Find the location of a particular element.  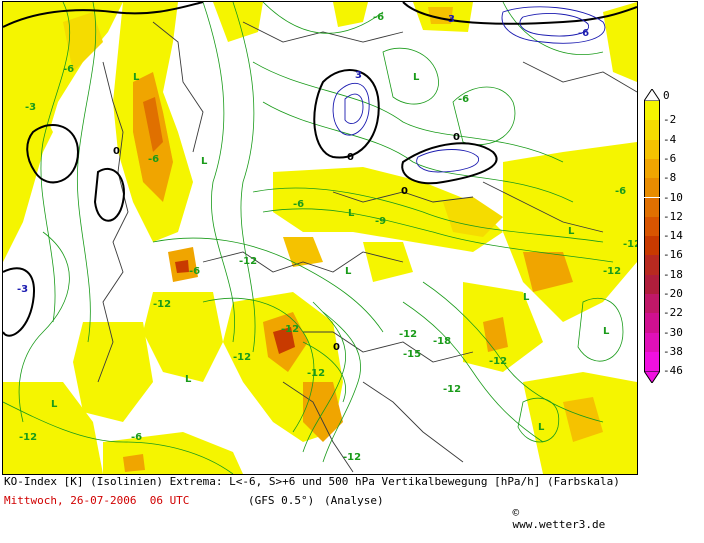

caption-model: (GFS 0.5°) is located at coordinates (281, 500).